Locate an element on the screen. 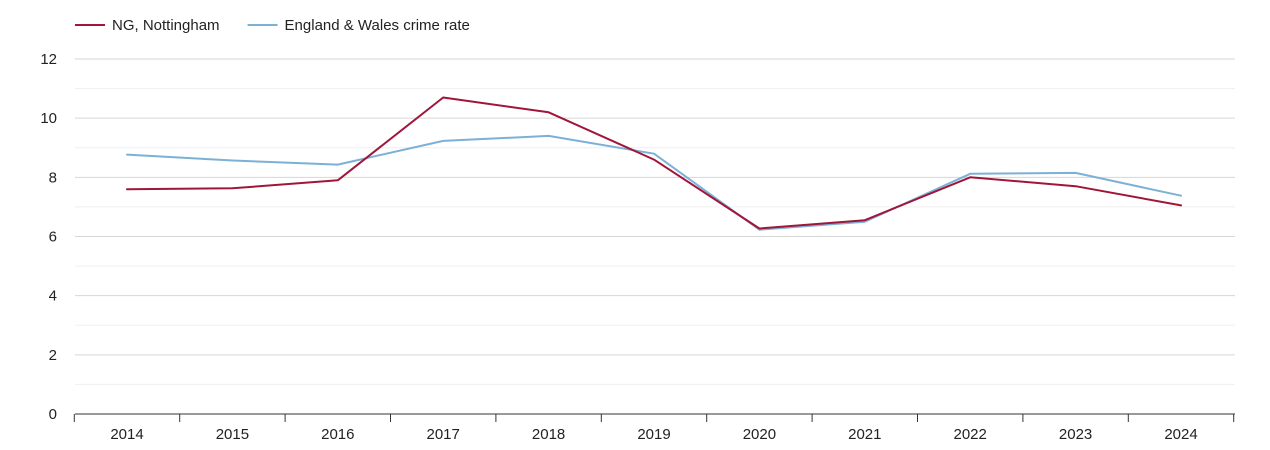  y-tick-label: 12 is located at coordinates (48, 59).